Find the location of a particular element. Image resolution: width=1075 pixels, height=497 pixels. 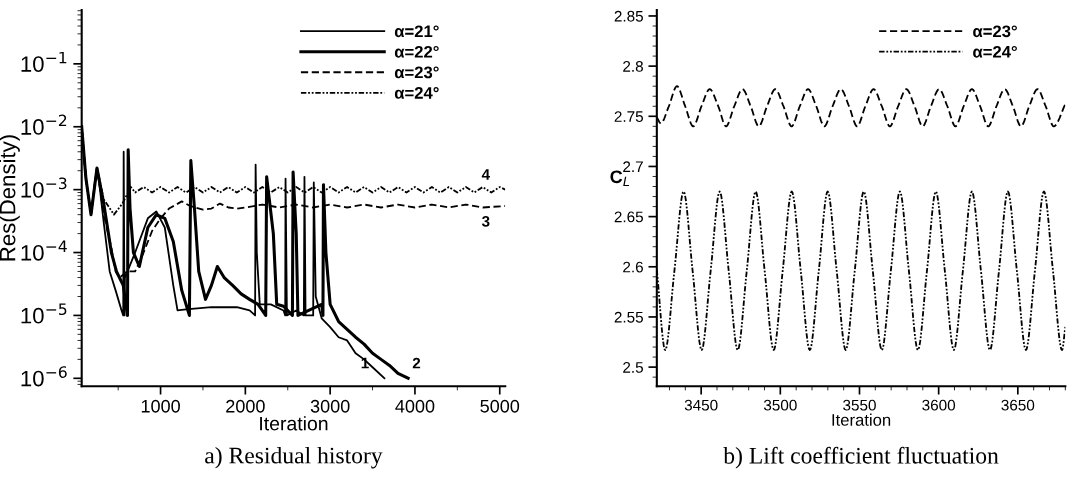

y-tick-label: 2.85 is located at coordinates (628, 16).